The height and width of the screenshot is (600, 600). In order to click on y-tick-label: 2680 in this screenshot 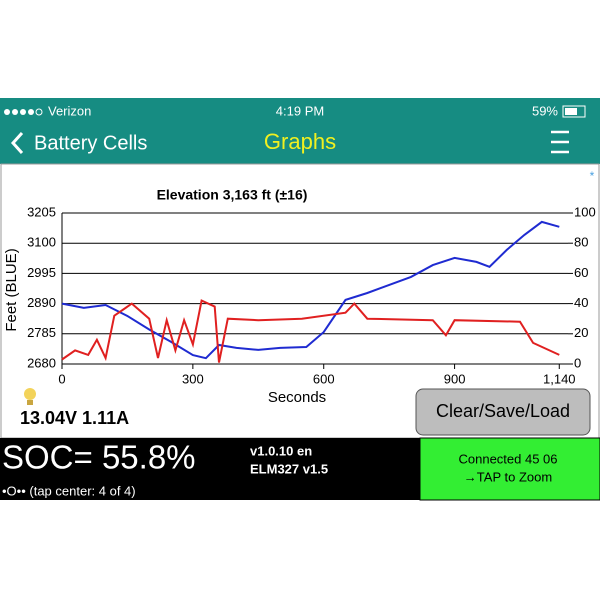, I will do `click(41, 362)`.